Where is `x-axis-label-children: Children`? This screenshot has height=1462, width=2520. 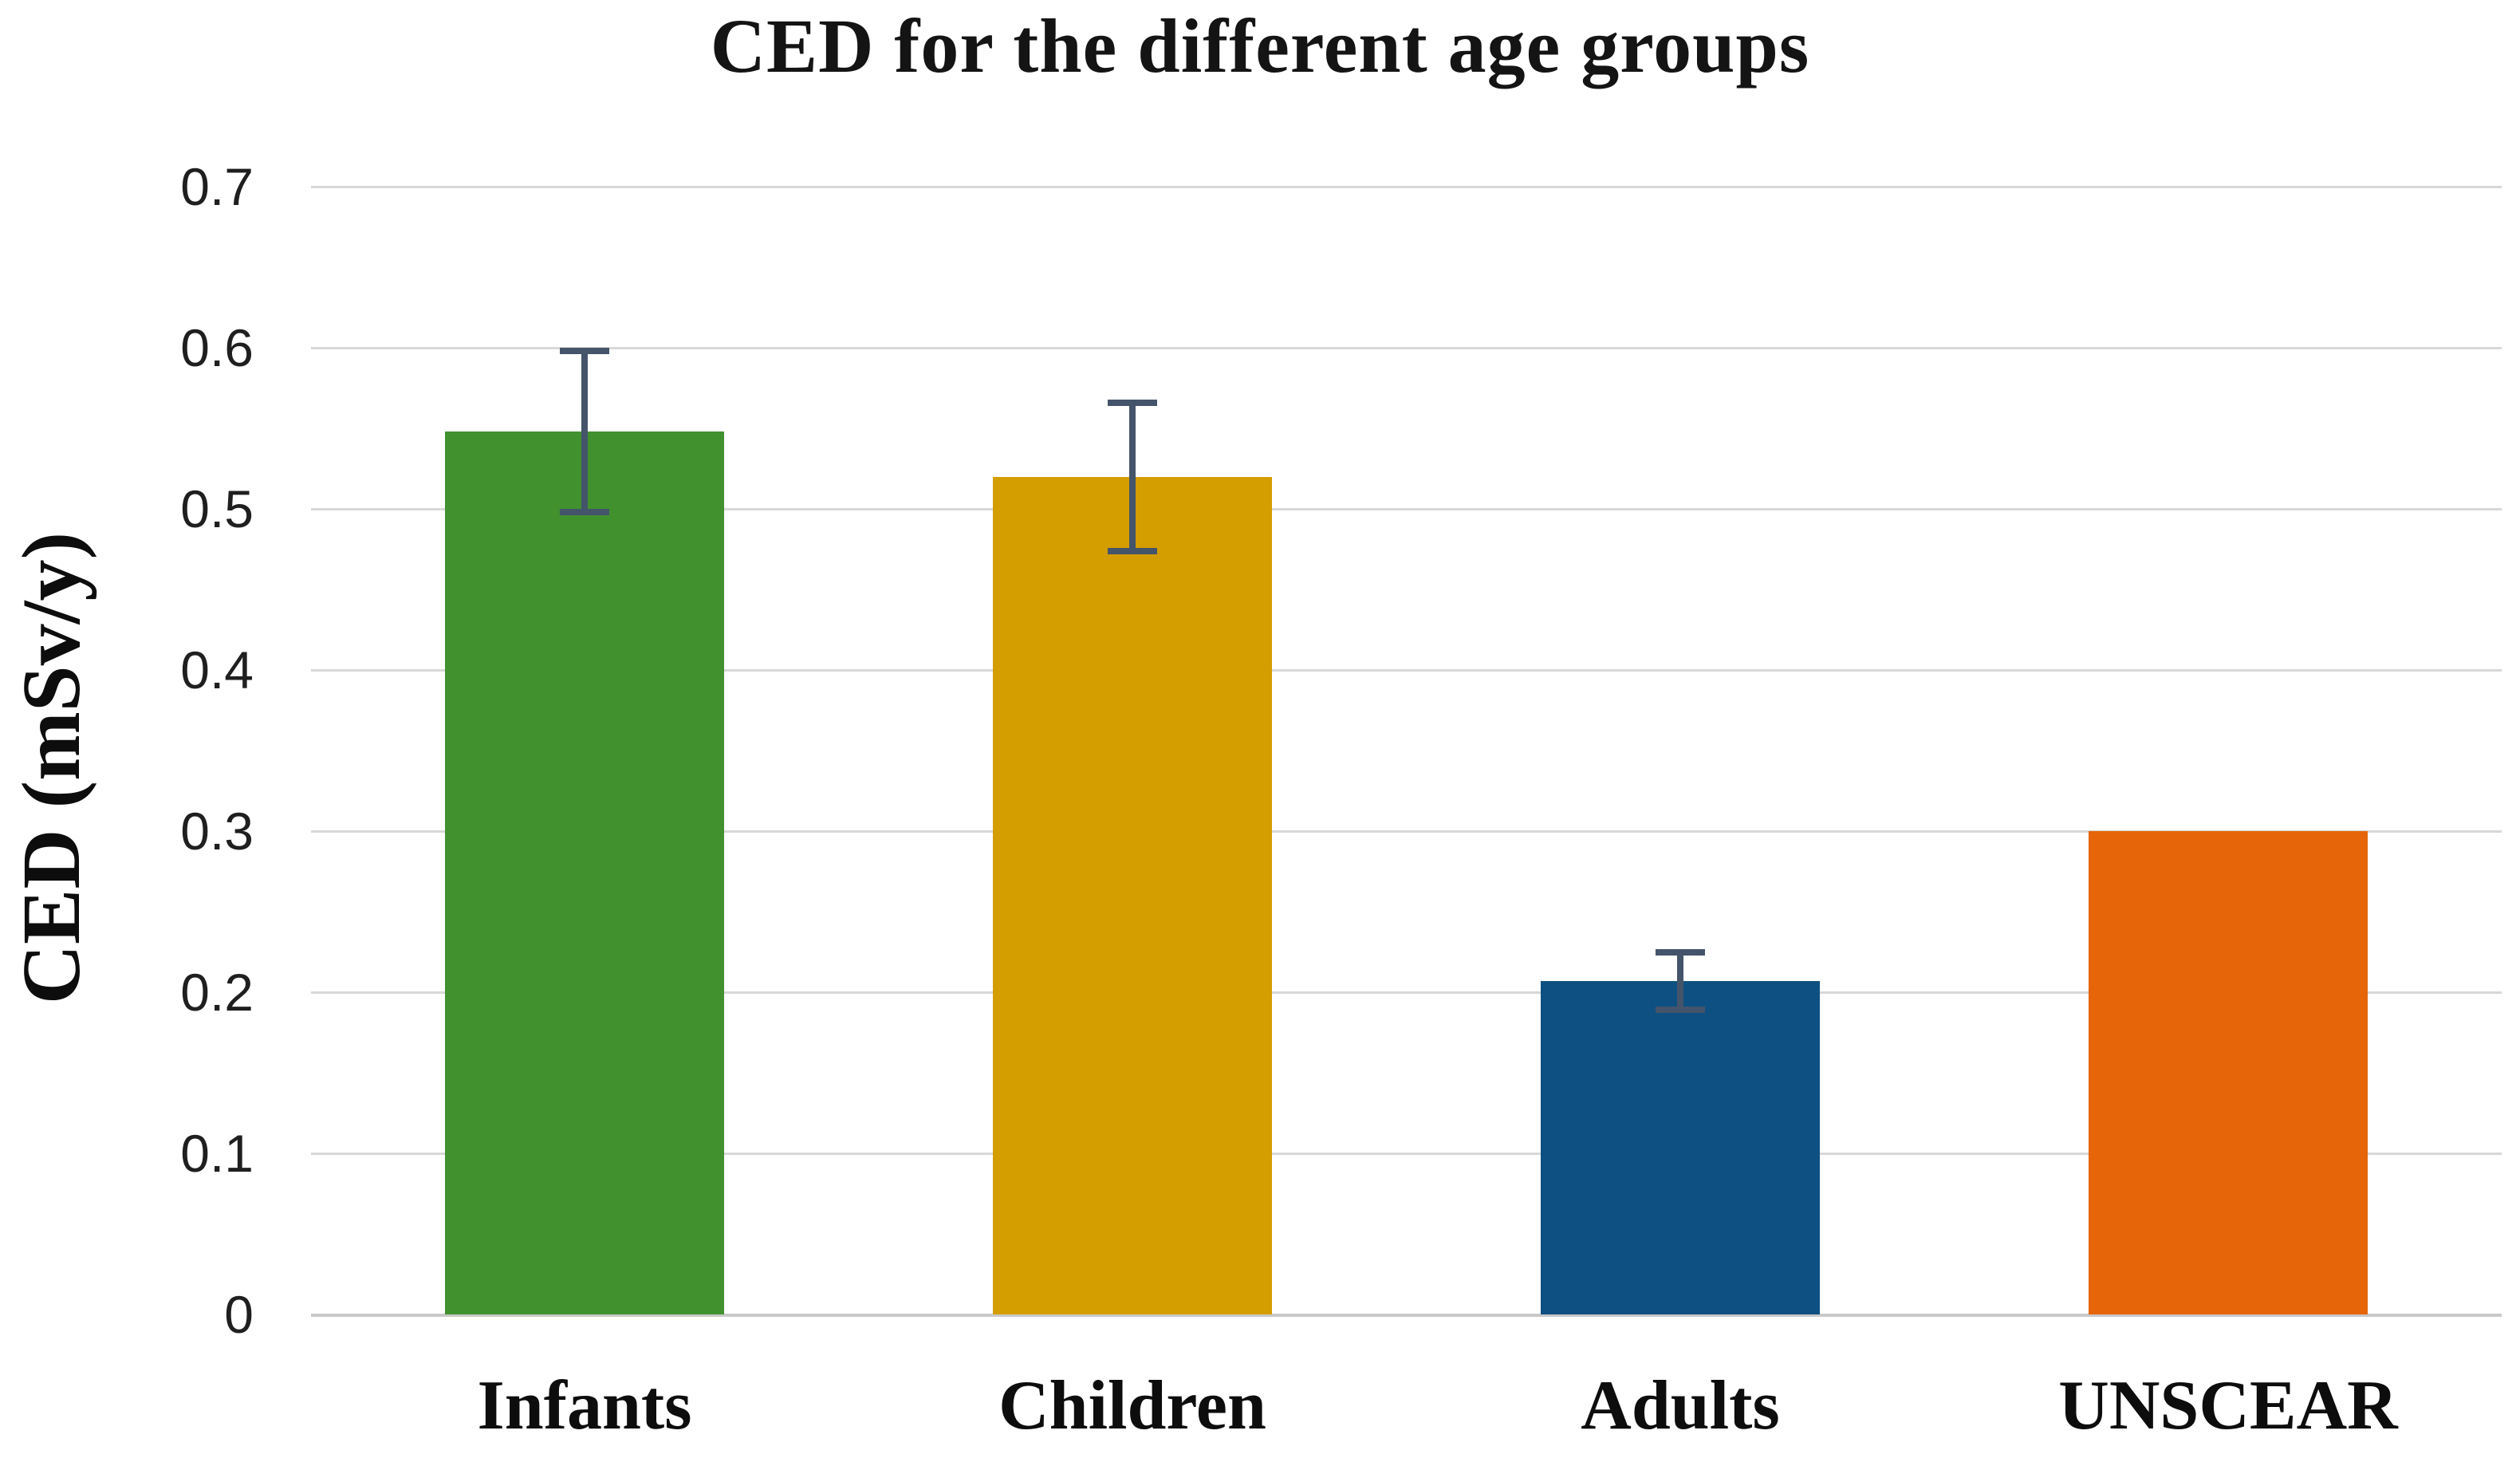 x-axis-label-children: Children is located at coordinates (1132, 1405).